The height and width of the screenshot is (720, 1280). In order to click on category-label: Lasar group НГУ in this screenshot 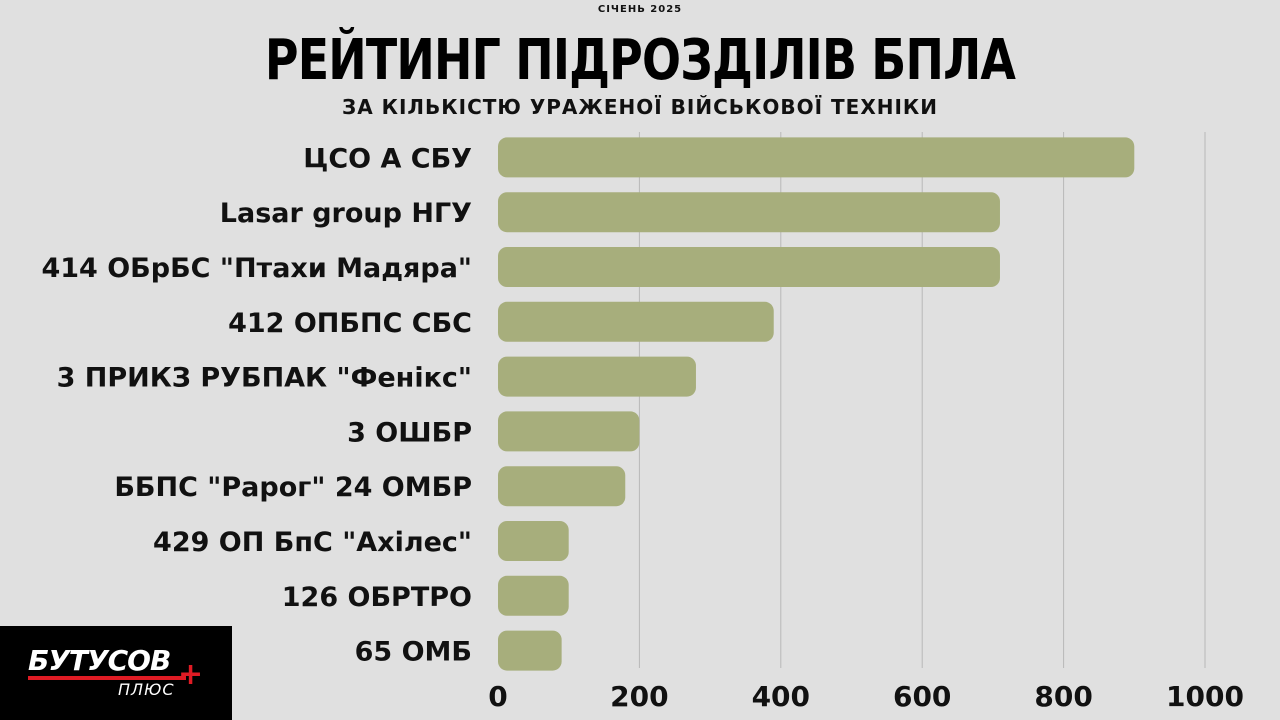, I will do `click(346, 213)`.